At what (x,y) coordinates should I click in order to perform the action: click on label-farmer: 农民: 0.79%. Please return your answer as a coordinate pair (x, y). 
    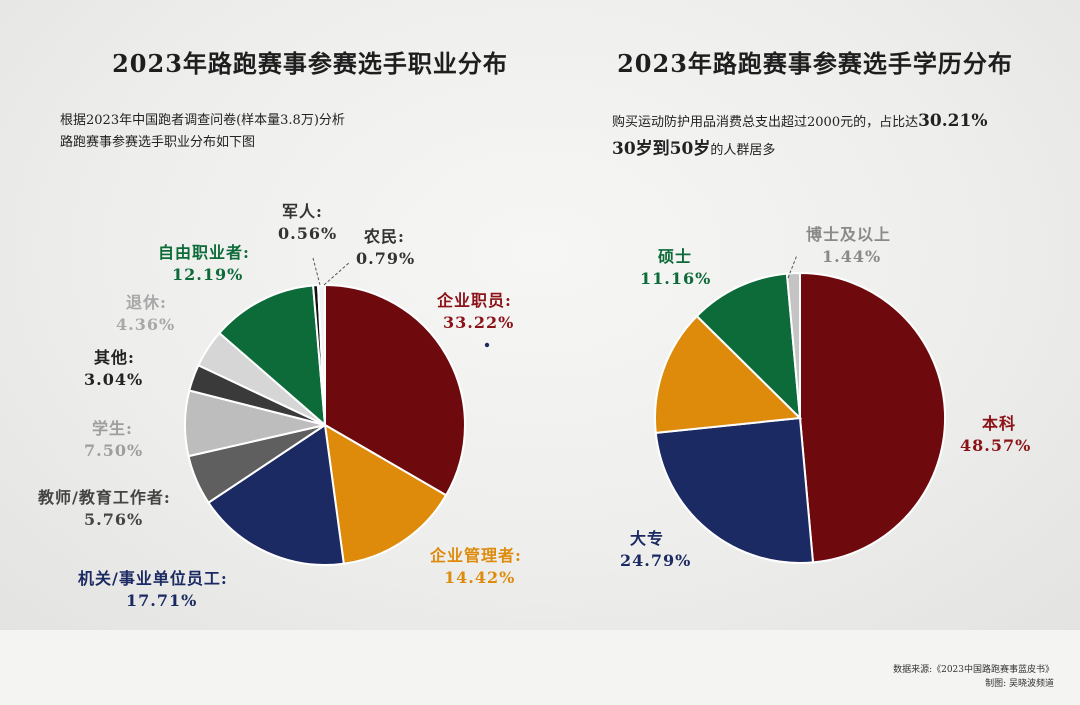
    Looking at the image, I should click on (386, 247).